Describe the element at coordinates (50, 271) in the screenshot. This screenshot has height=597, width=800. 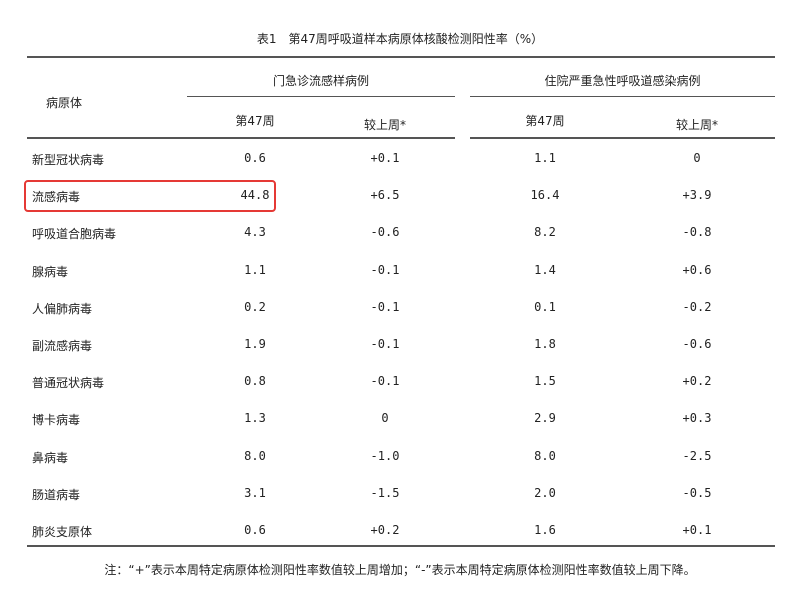
I see `cell-name: 腺病毒` at that location.